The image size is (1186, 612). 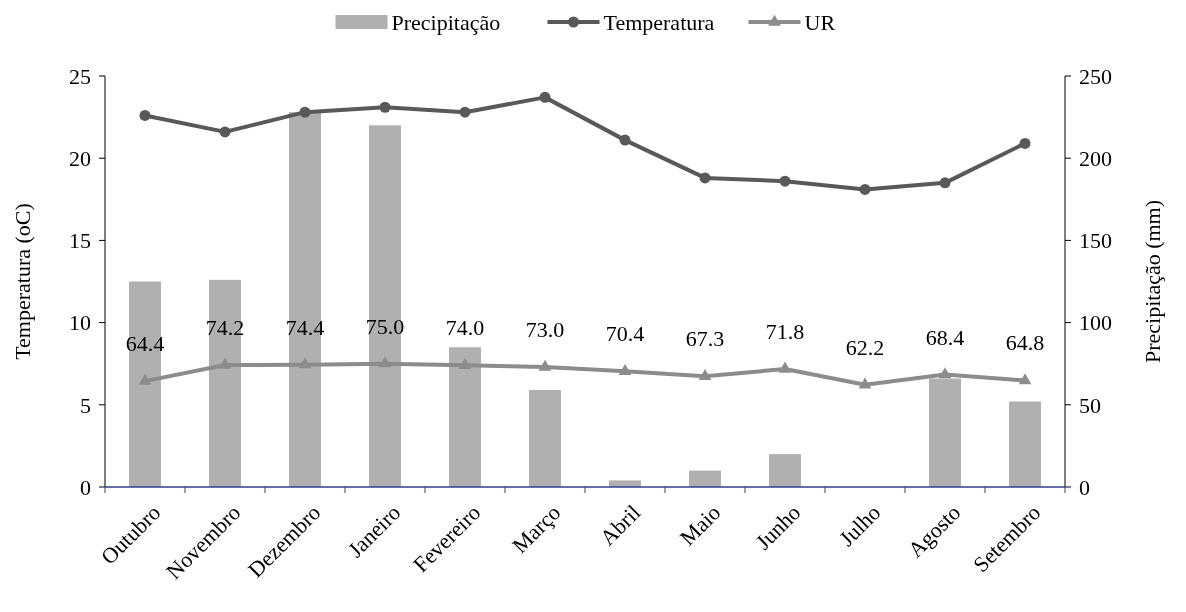 What do you see at coordinates (80, 76) in the screenshot?
I see `y-tick-label: 25` at bounding box center [80, 76].